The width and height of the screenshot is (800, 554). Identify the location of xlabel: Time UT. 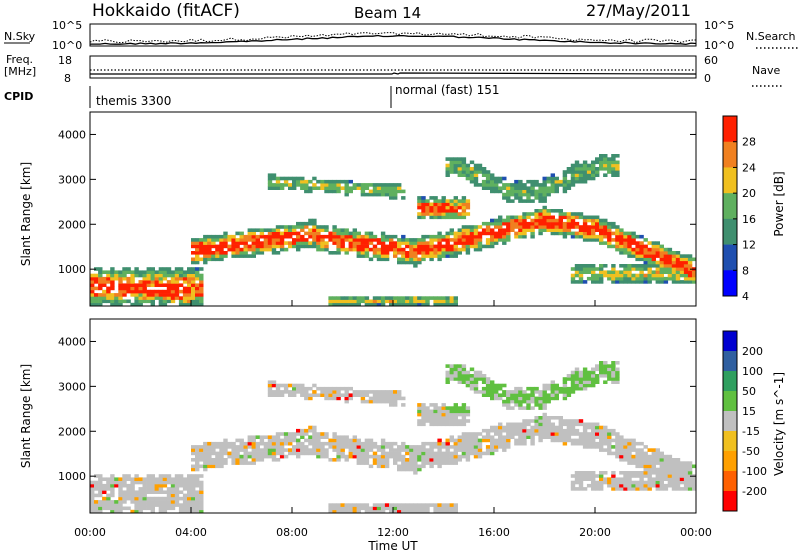
(392, 546).